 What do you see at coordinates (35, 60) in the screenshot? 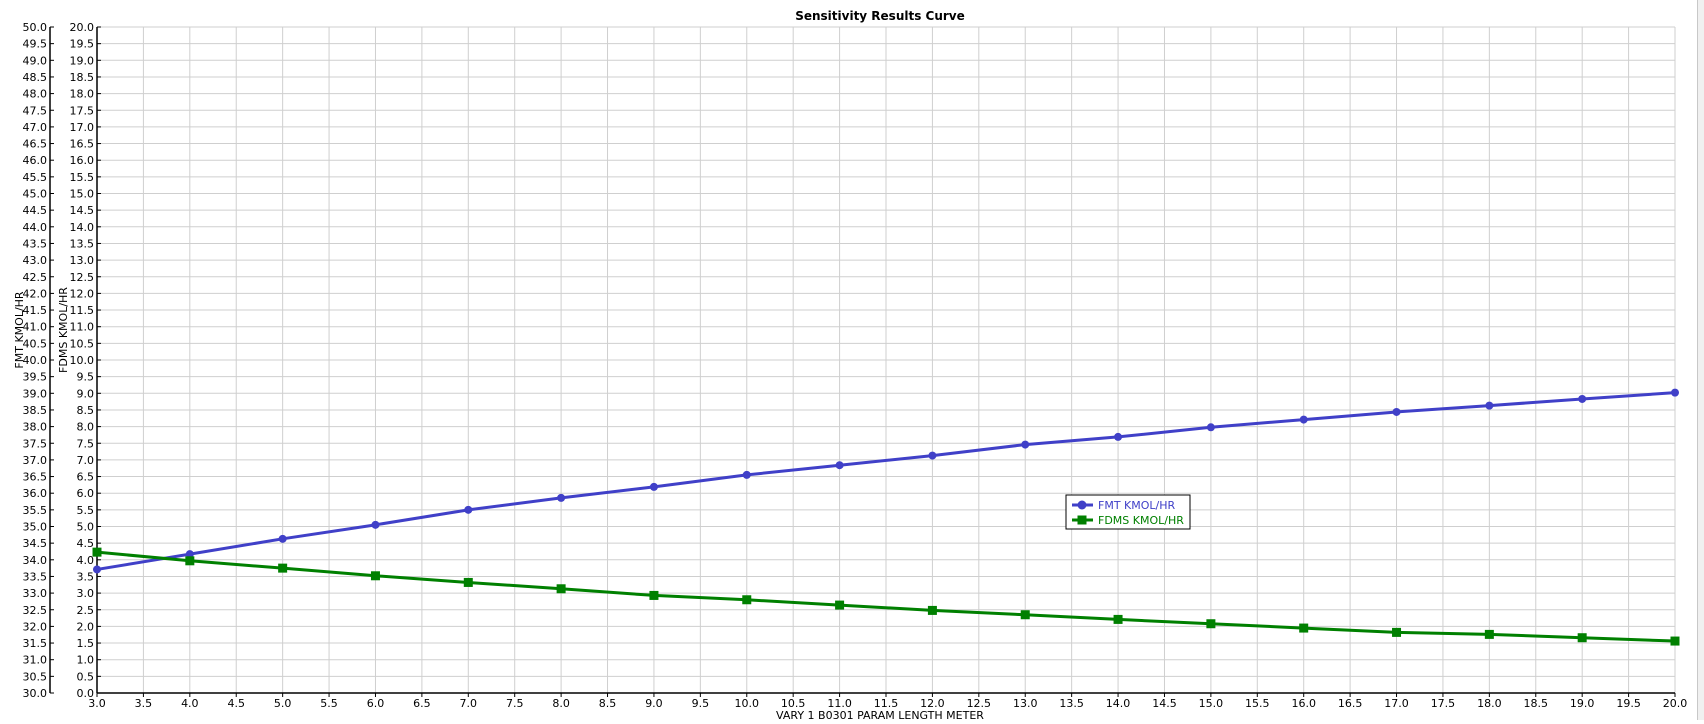
I see `y-tick-label: 49.0` at bounding box center [35, 60].